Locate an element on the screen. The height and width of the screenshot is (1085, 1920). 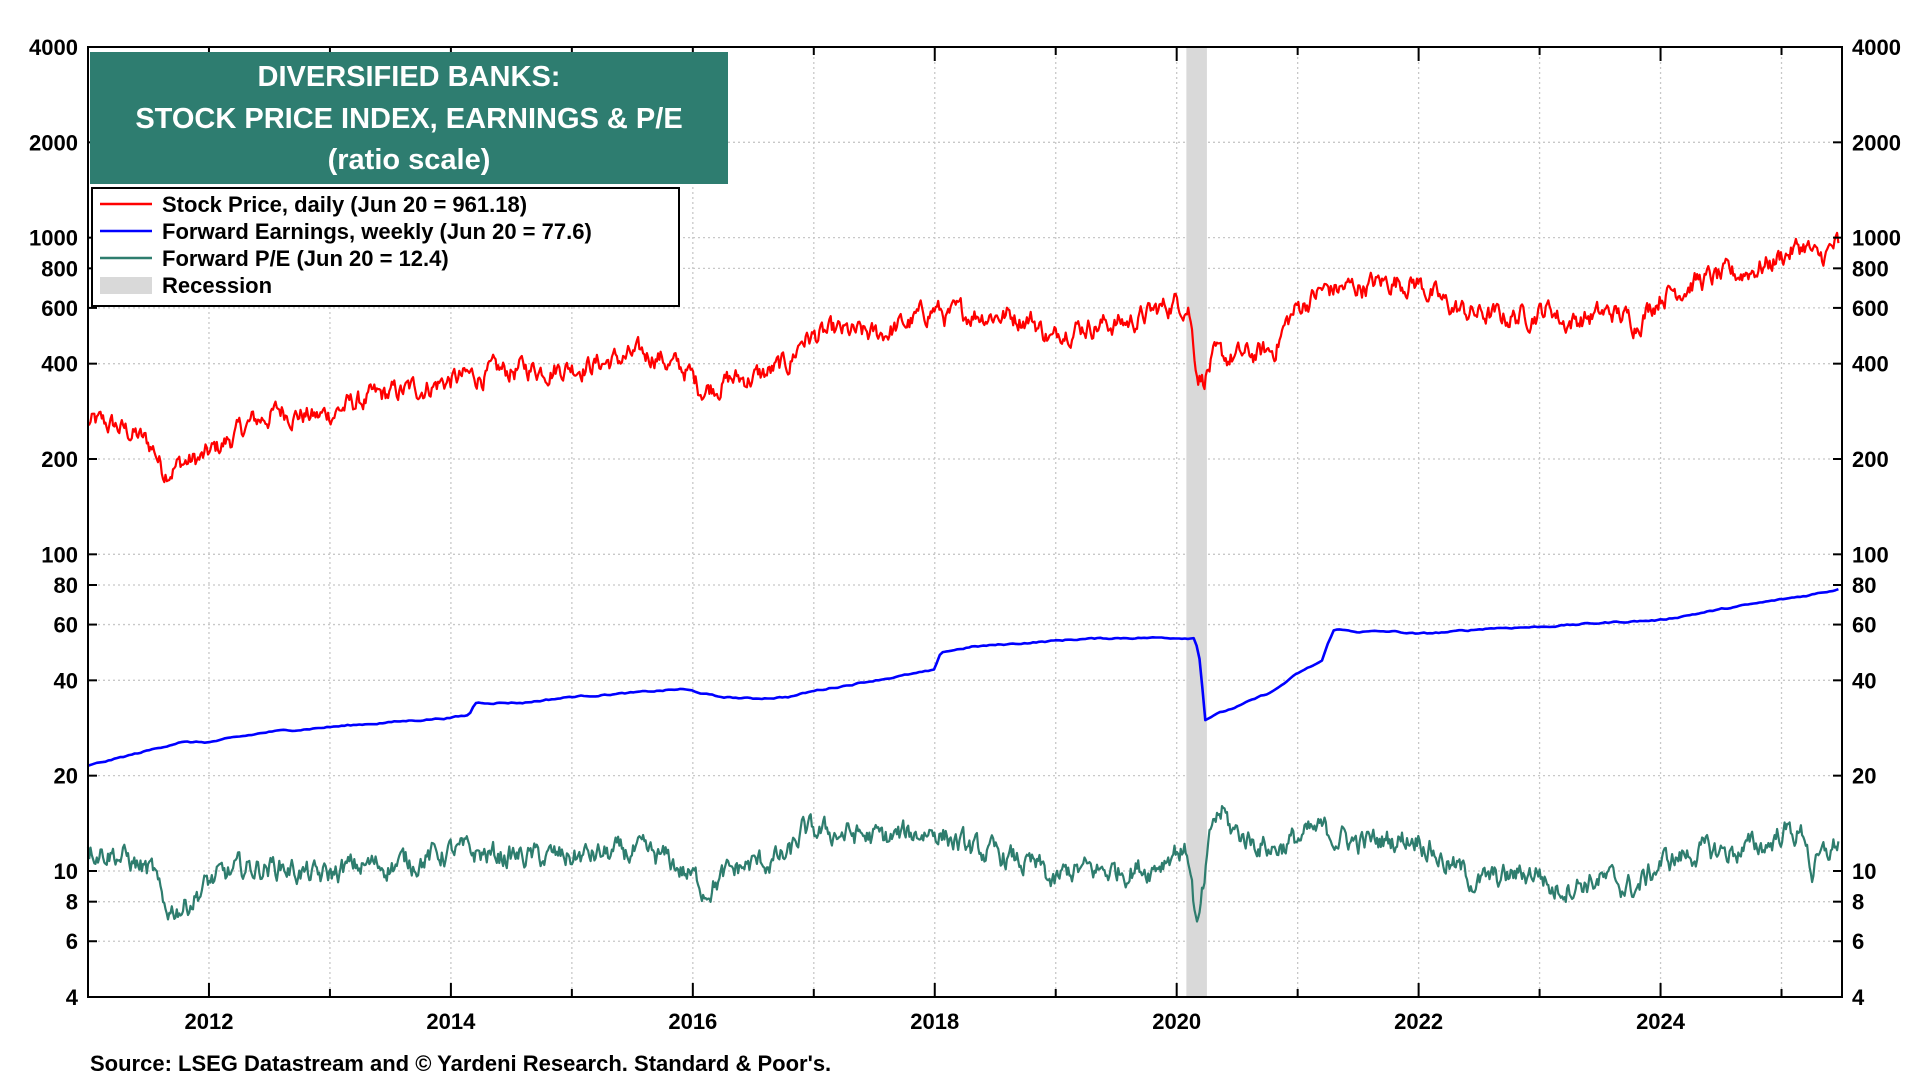
y-tick-label-left-60: 60 is located at coordinates (66, 625).